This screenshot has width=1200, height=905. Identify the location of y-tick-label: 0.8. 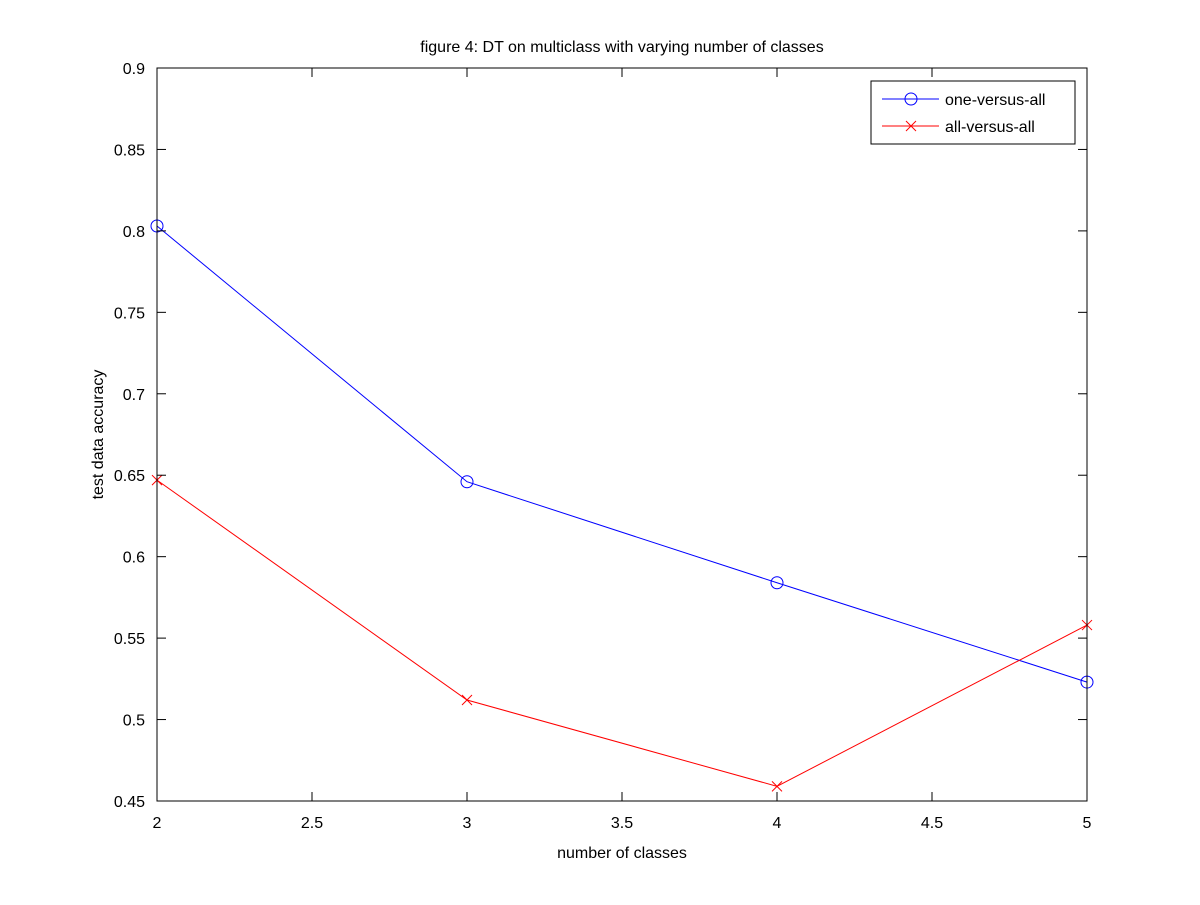
(134, 232).